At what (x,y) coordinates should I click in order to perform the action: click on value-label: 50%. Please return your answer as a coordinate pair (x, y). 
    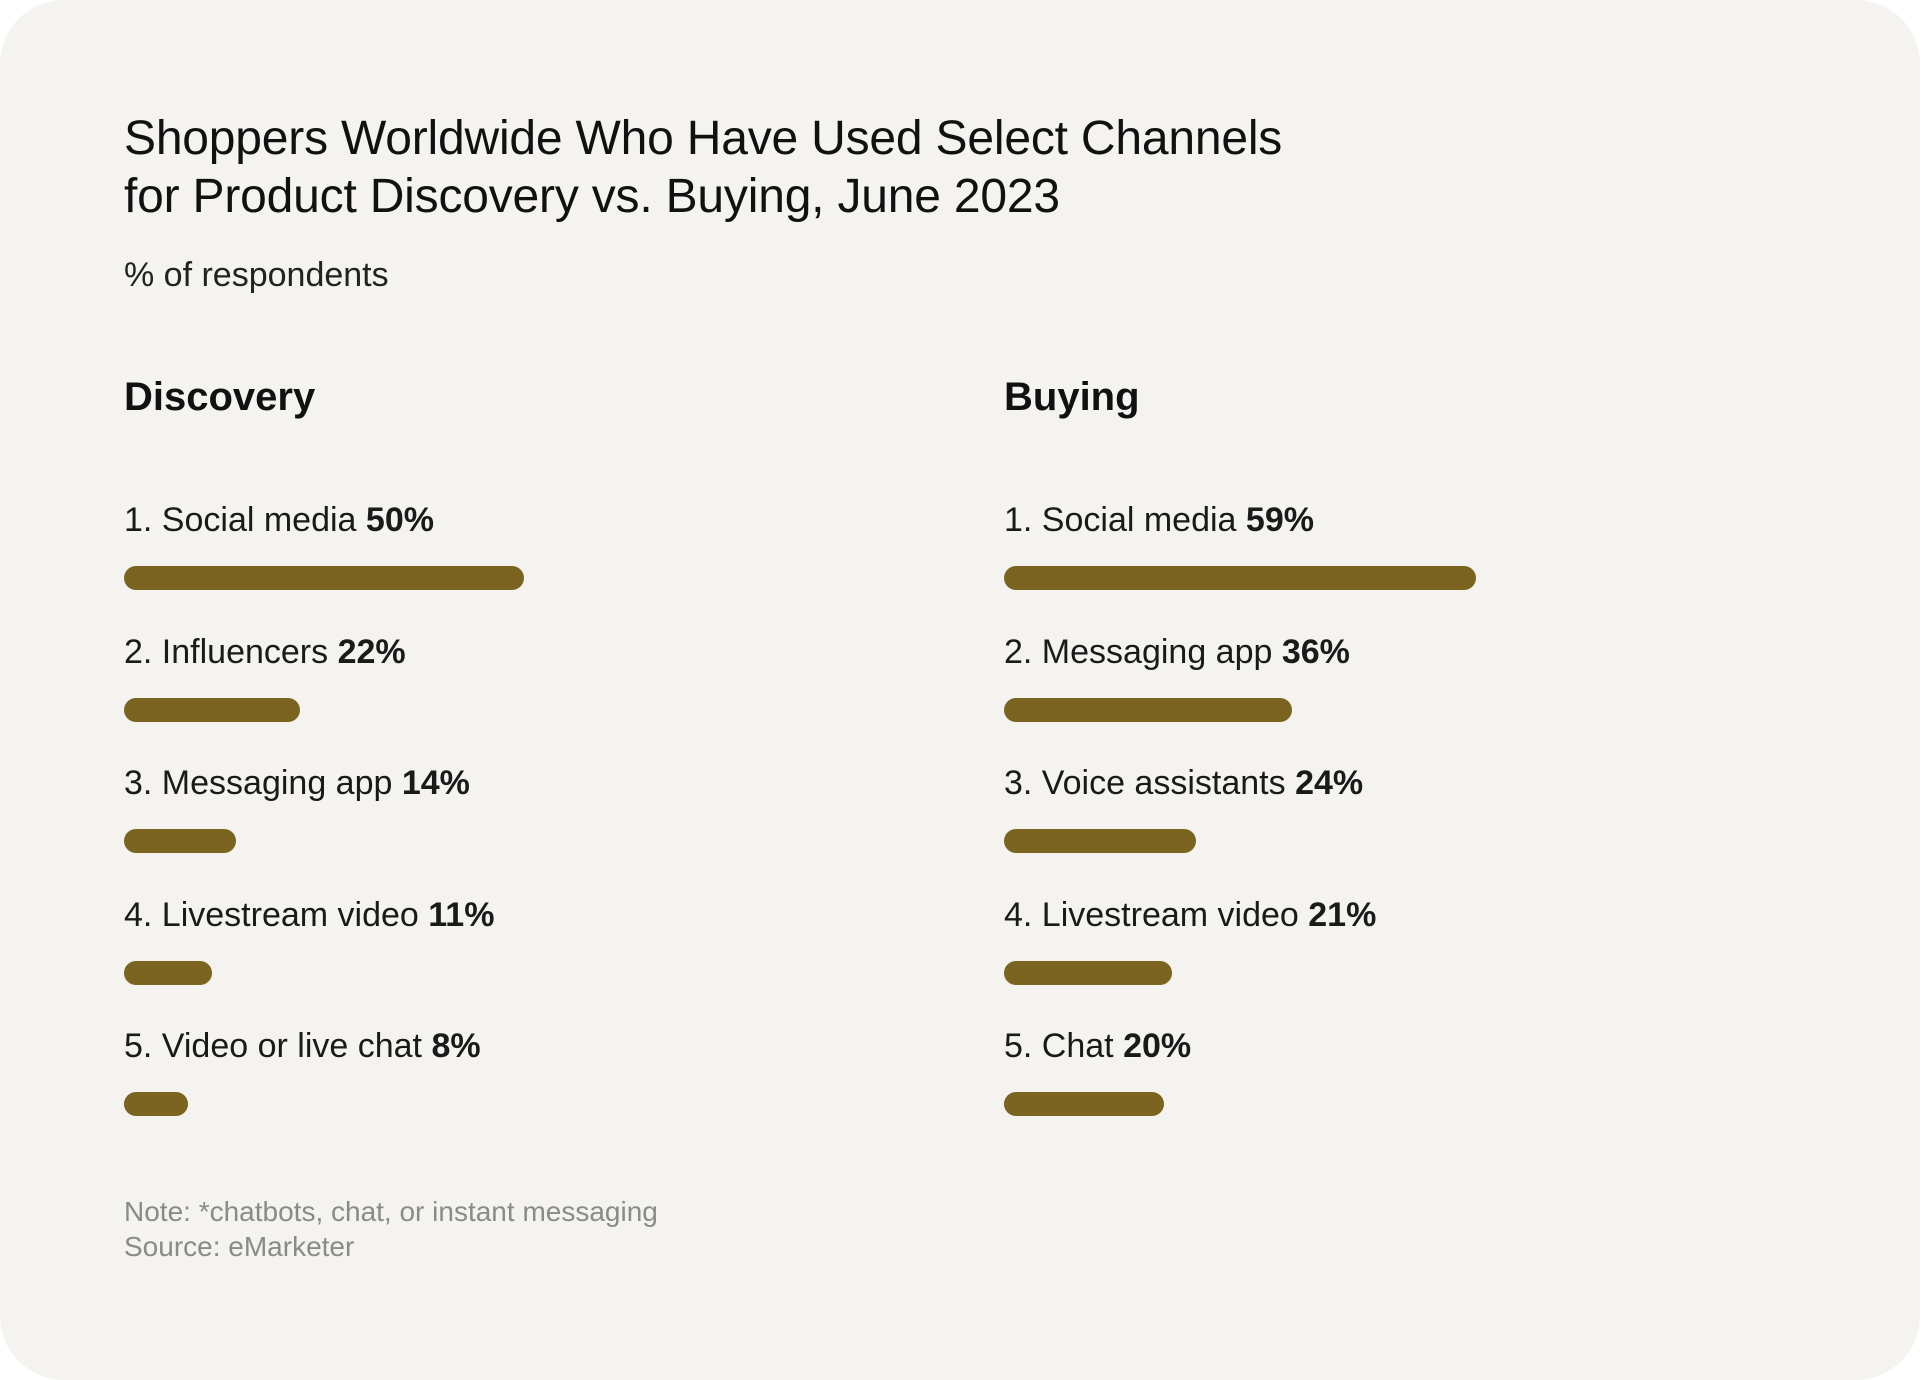
    Looking at the image, I should click on (399, 520).